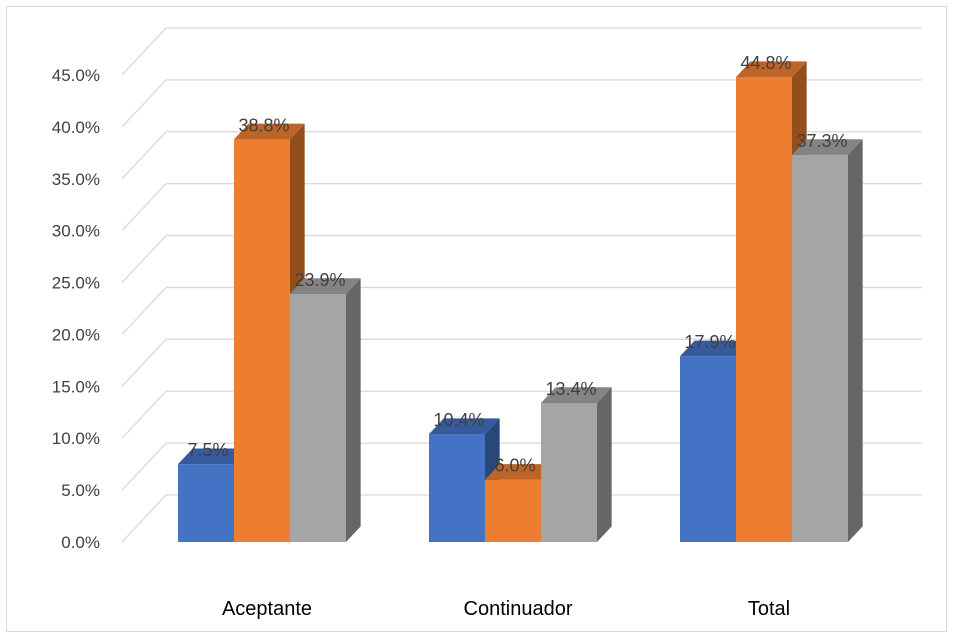  I want to click on y-tick-label: 30.0%, so click(76, 231).